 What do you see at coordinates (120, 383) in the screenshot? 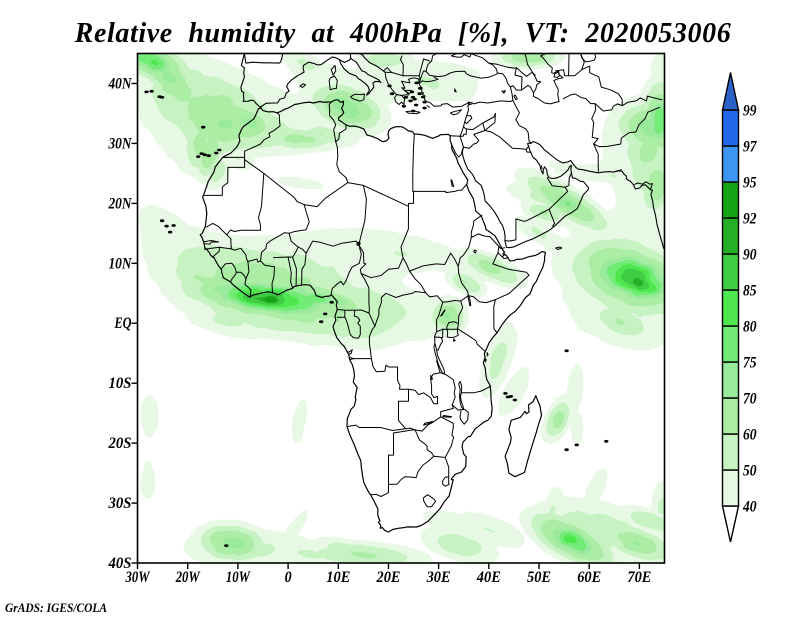
I see `svg-text: 10S` at bounding box center [120, 383].